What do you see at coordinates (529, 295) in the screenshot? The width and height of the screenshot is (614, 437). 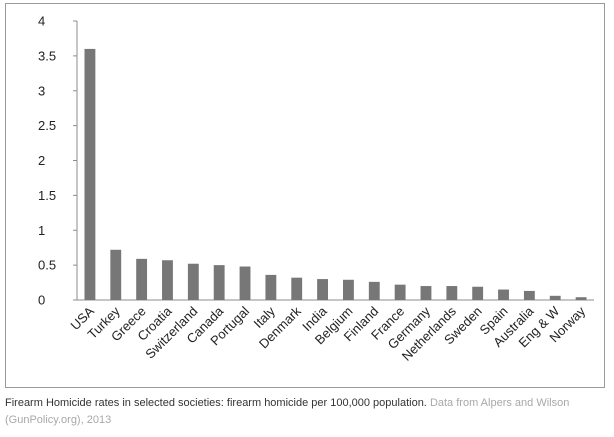 I see `bar-australia` at bounding box center [529, 295].